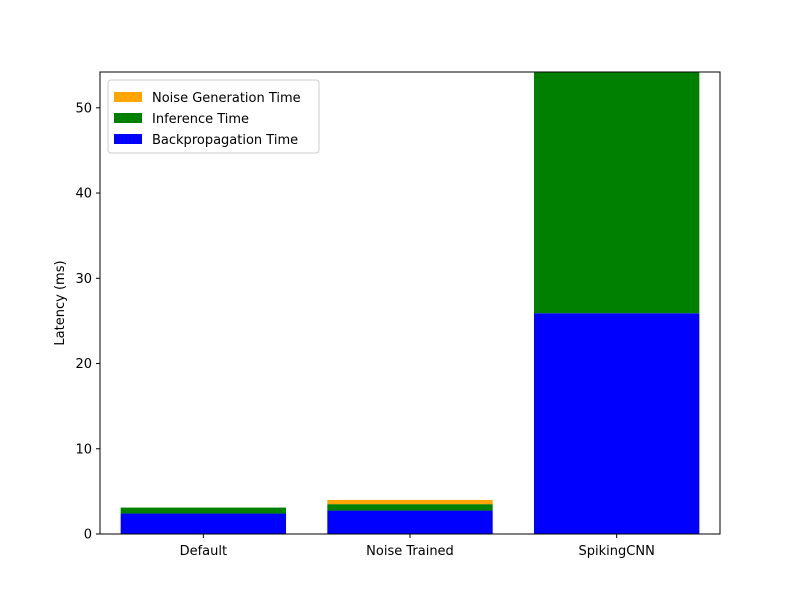 The width and height of the screenshot is (800, 605). What do you see at coordinates (200, 119) in the screenshot?
I see `legend-label-inference-time: Inference Time` at bounding box center [200, 119].